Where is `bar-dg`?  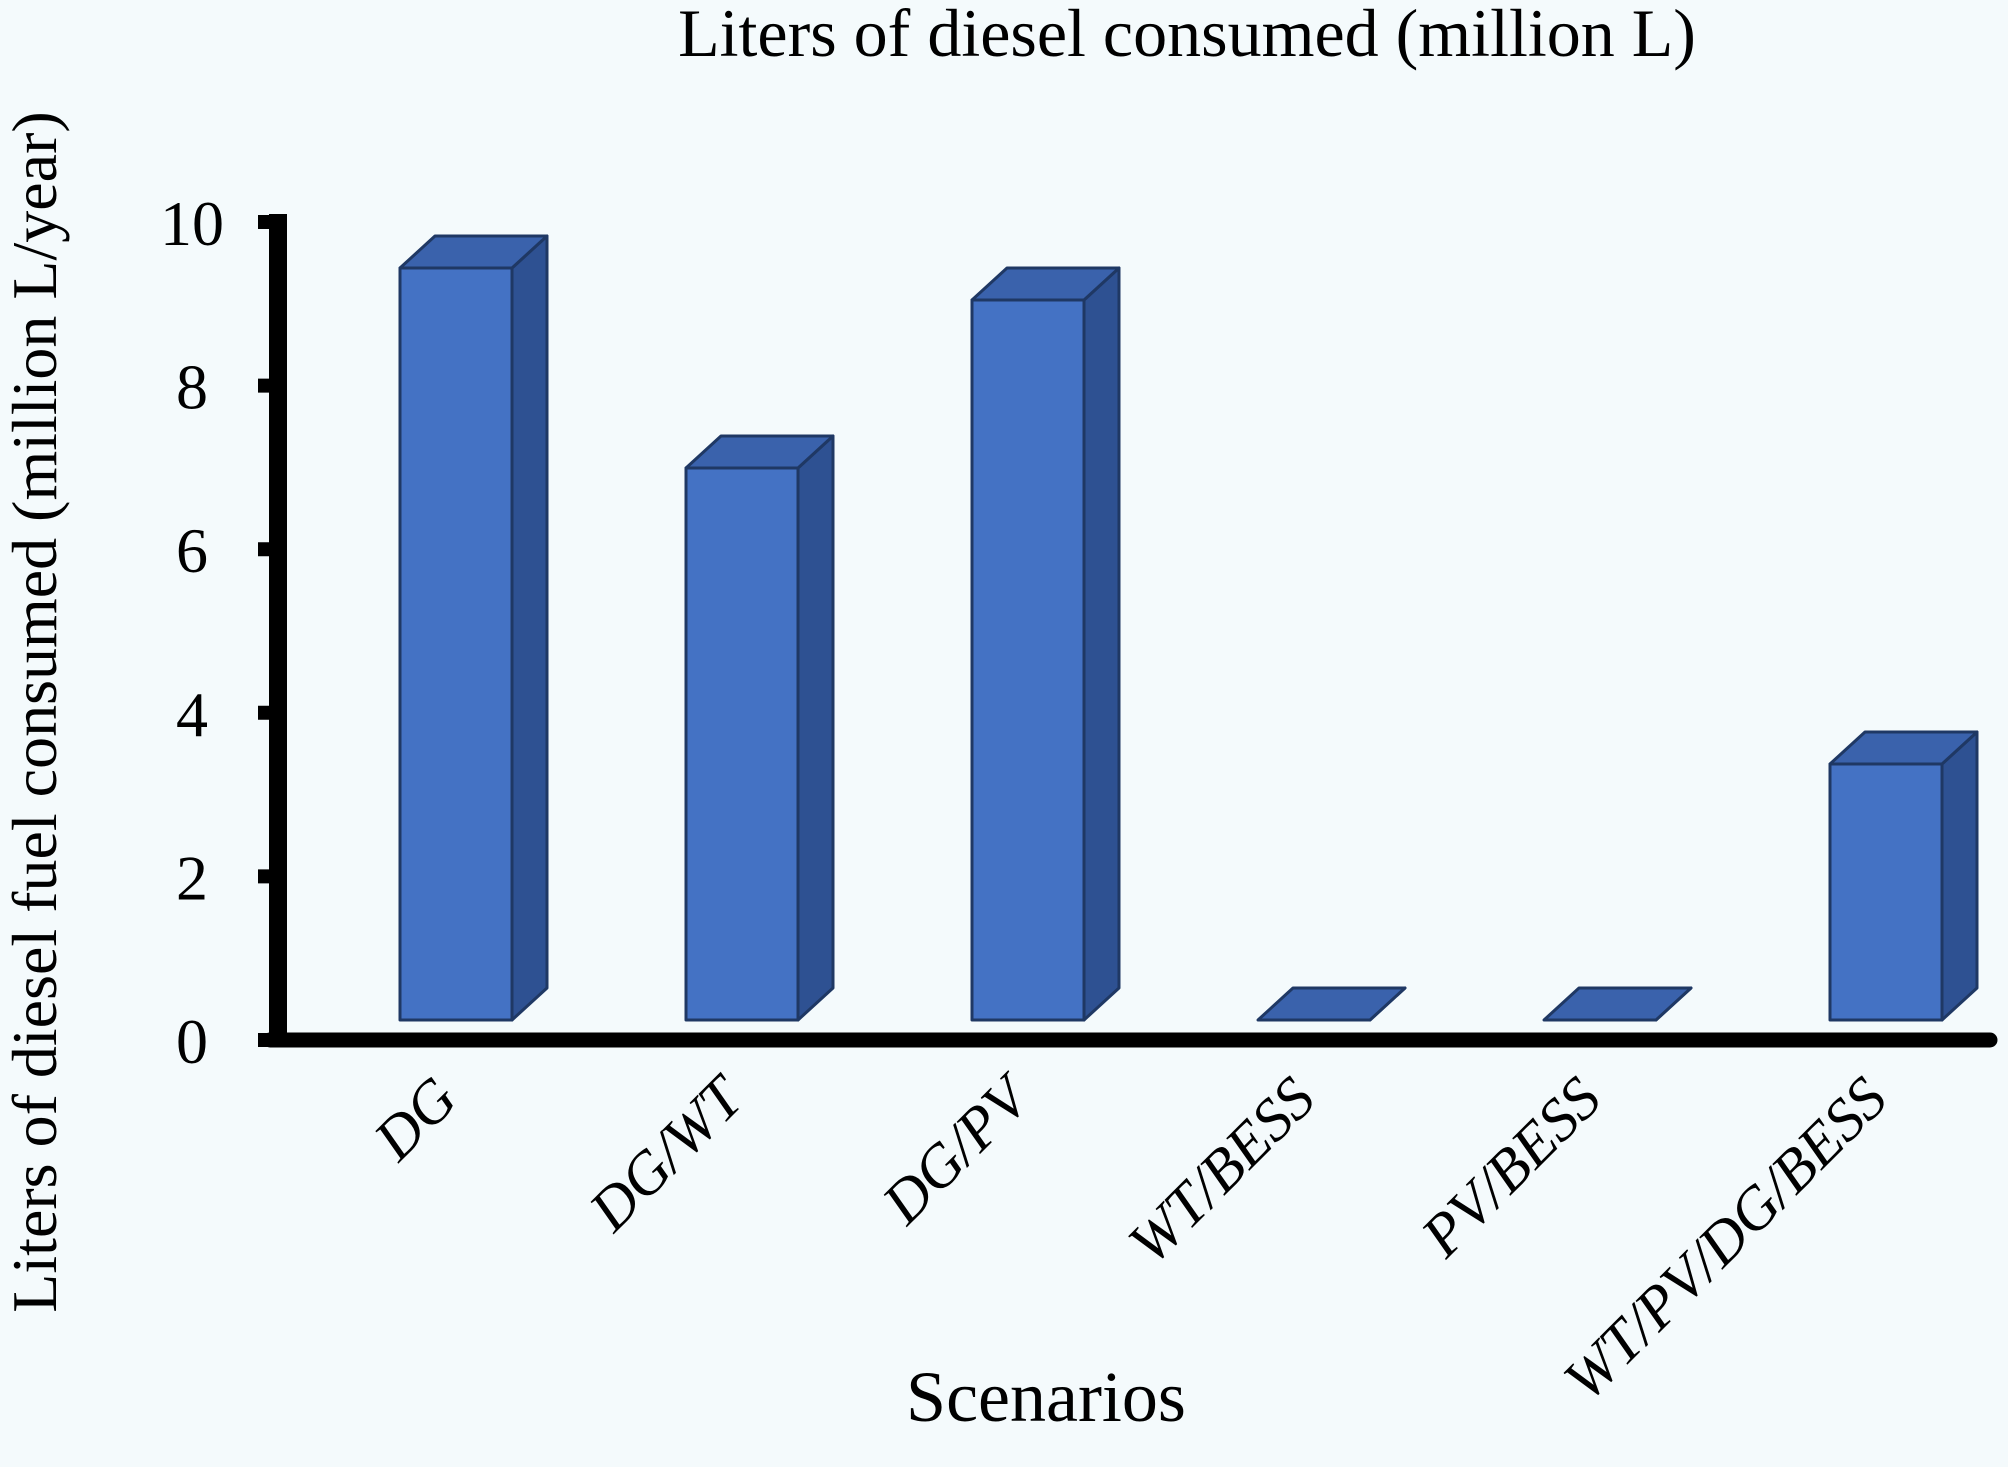 bar-dg is located at coordinates (473, 628).